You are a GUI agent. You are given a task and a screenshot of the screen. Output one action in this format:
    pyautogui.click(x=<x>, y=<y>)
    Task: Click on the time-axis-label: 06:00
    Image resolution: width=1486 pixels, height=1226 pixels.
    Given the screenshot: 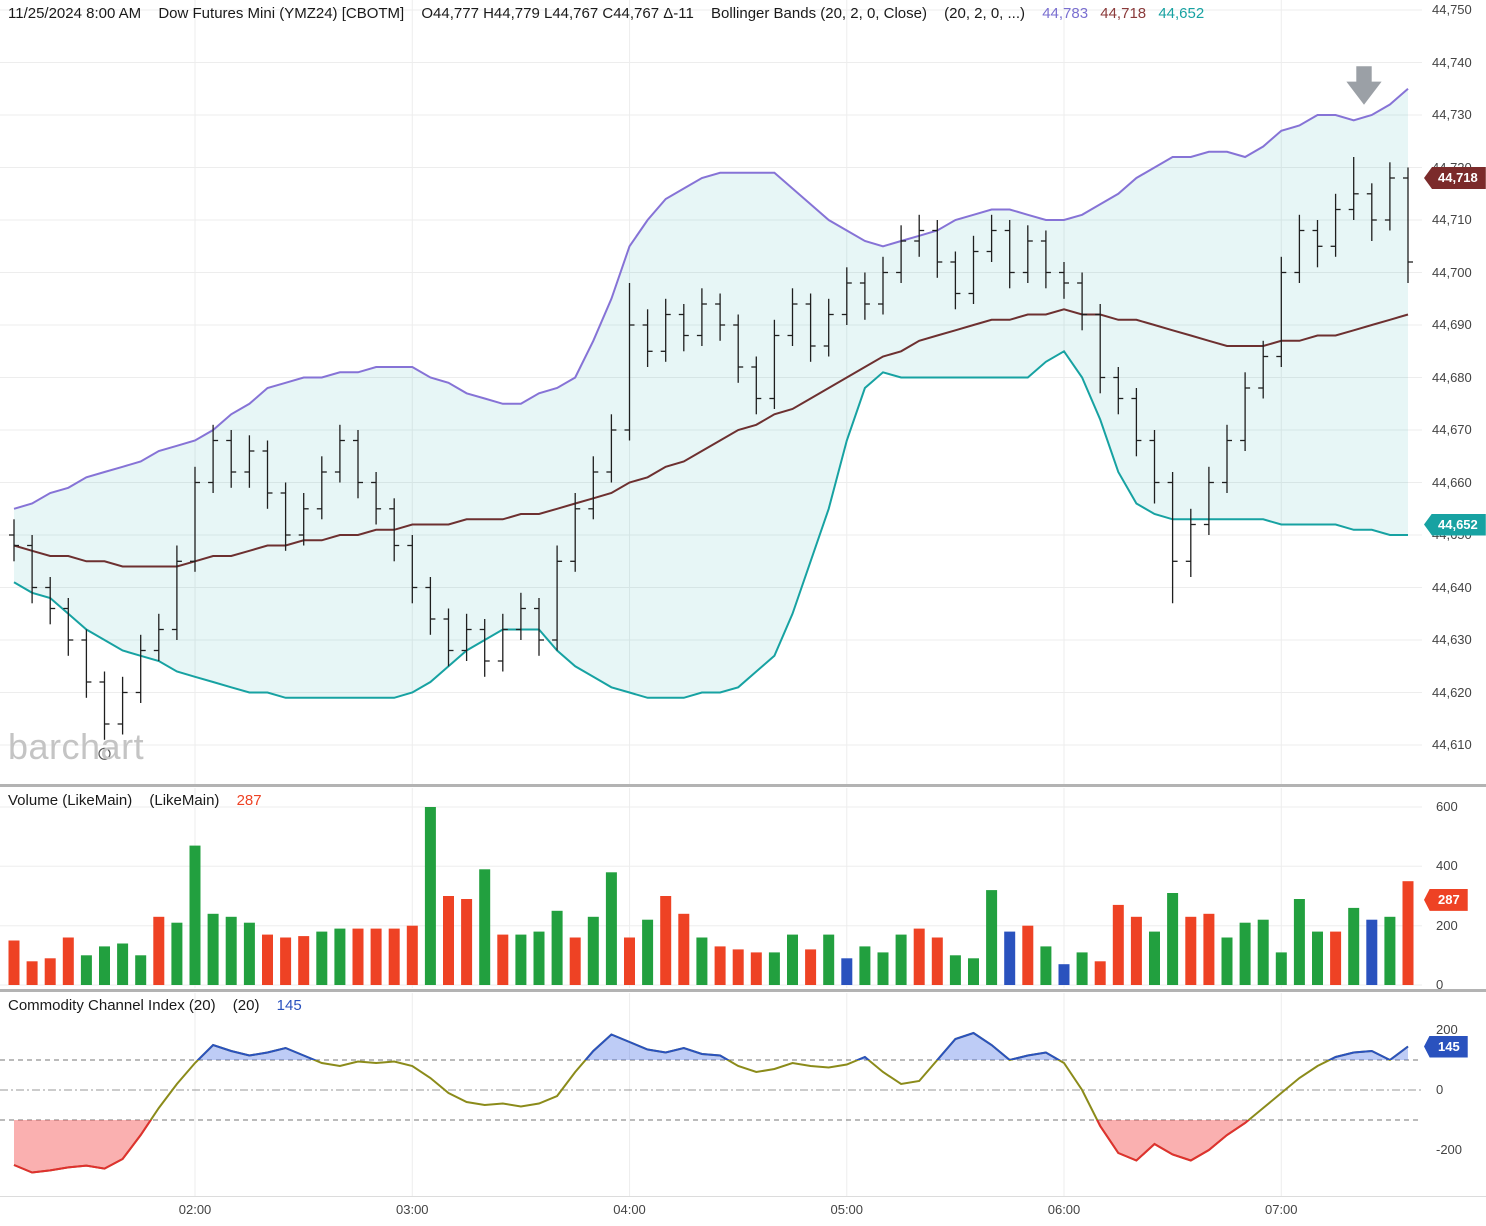 What is the action you would take?
    pyautogui.click(x=1064, y=1209)
    